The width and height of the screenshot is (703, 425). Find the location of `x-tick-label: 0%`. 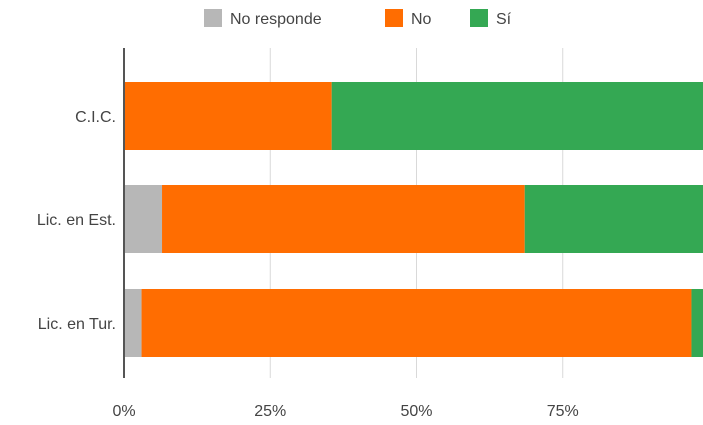

x-tick-label: 0% is located at coordinates (123, 411).